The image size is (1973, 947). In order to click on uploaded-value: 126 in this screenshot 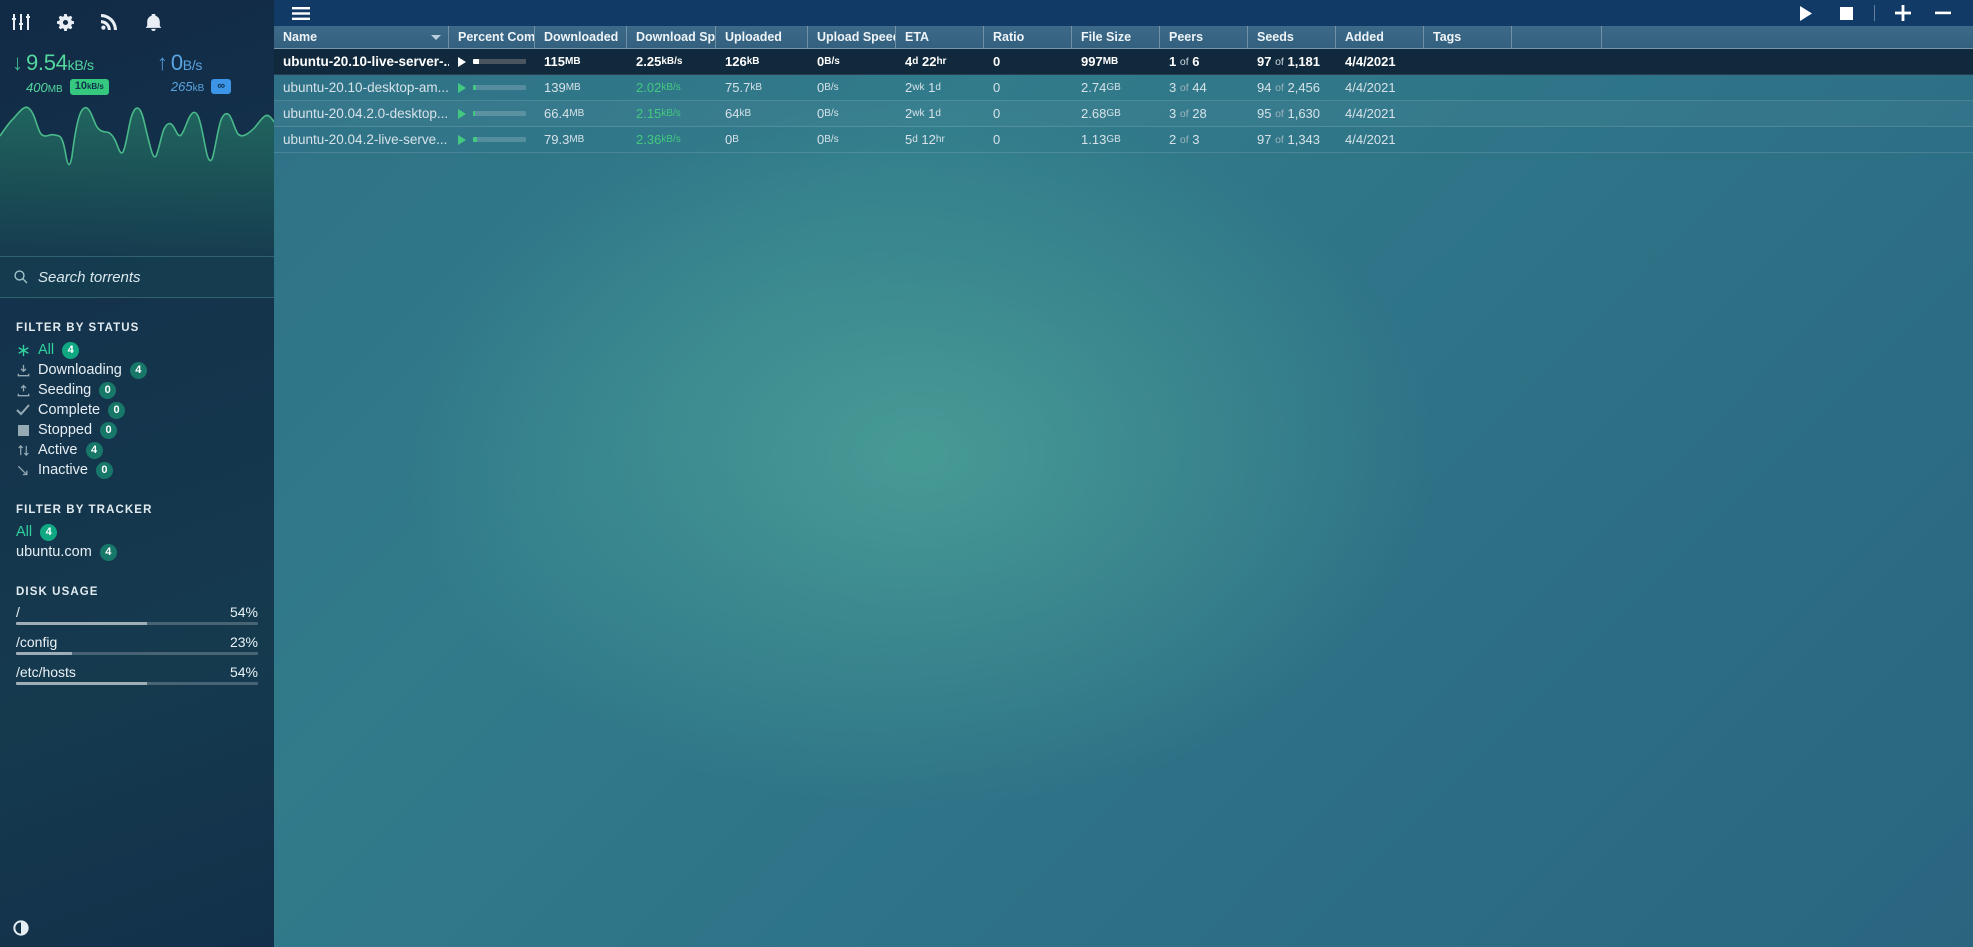, I will do `click(736, 61)`.